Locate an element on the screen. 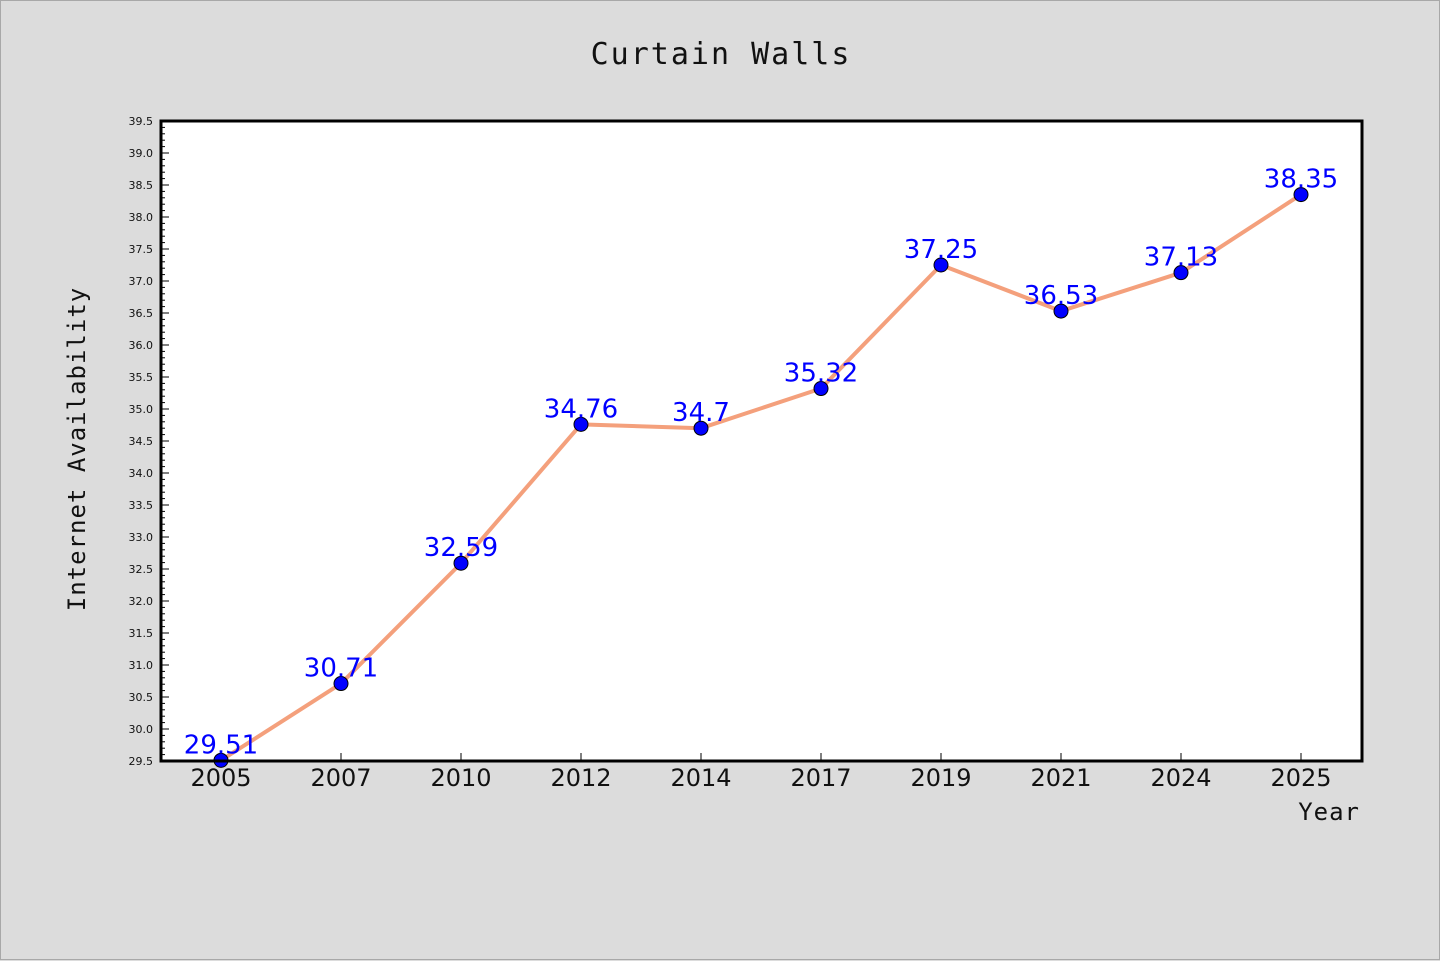 Image resolution: width=1440 pixels, height=961 pixels. x-tick-label: 2021 is located at coordinates (1060, 778).